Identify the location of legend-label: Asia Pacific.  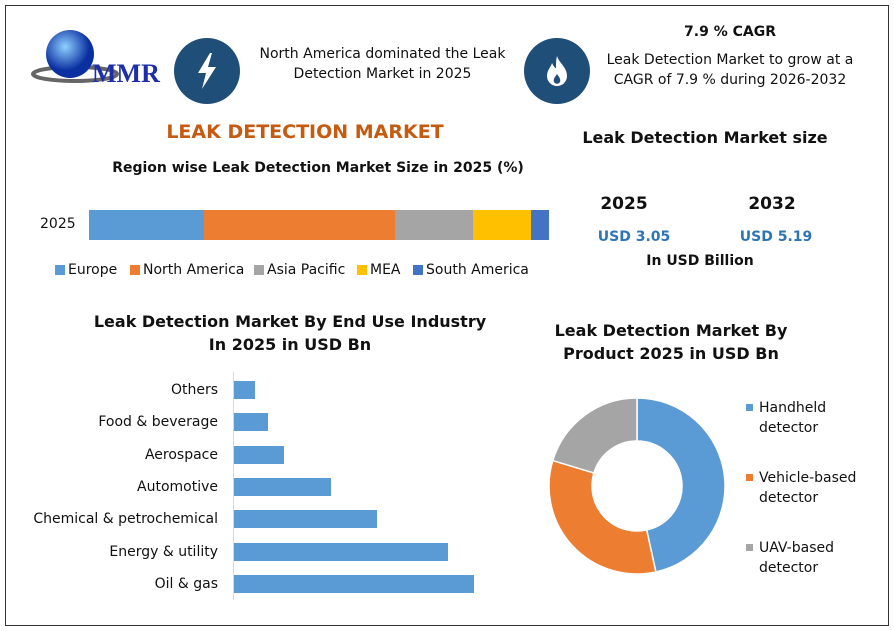
(306, 270).